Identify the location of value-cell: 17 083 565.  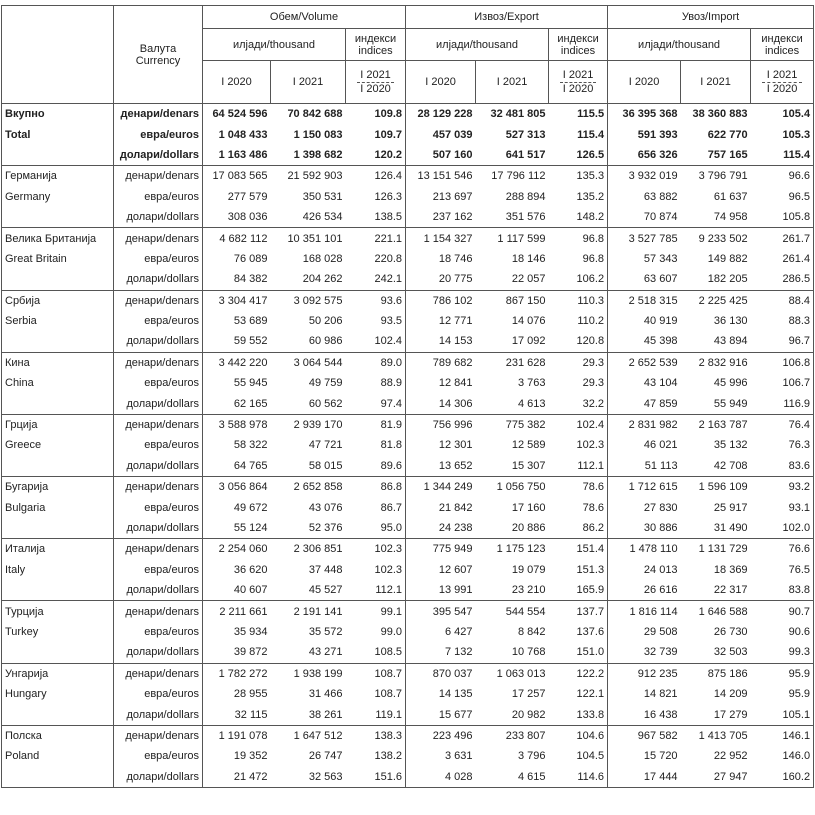
(236, 176).